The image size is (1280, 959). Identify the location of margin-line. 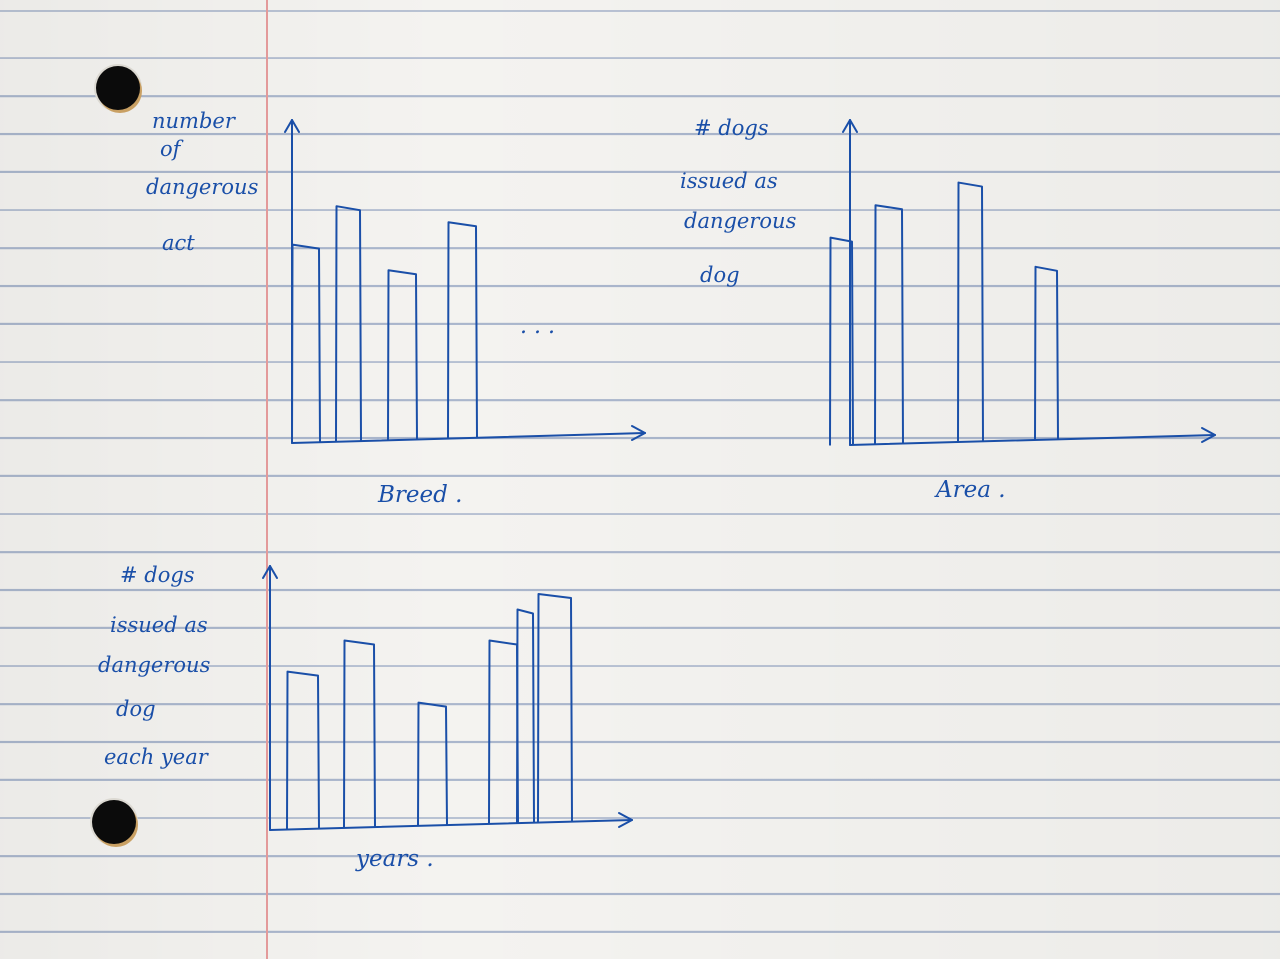
(267, 479).